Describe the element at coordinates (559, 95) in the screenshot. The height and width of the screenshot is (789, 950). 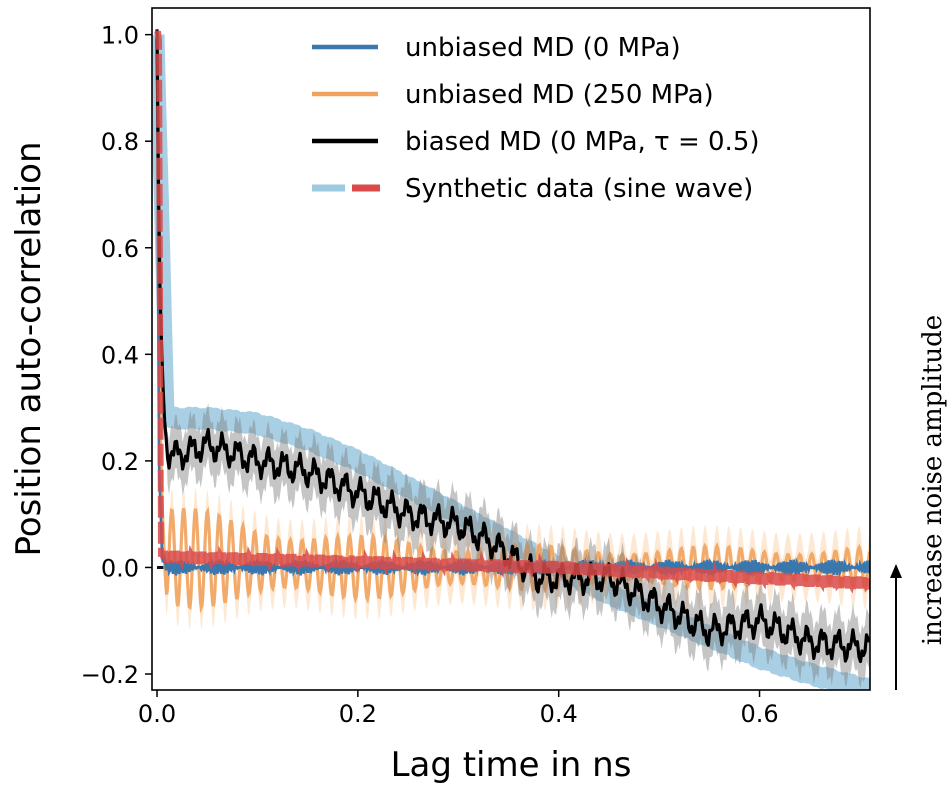
I see `legend-label-unbiased-250: unbiased MD (250 MPa)` at that location.